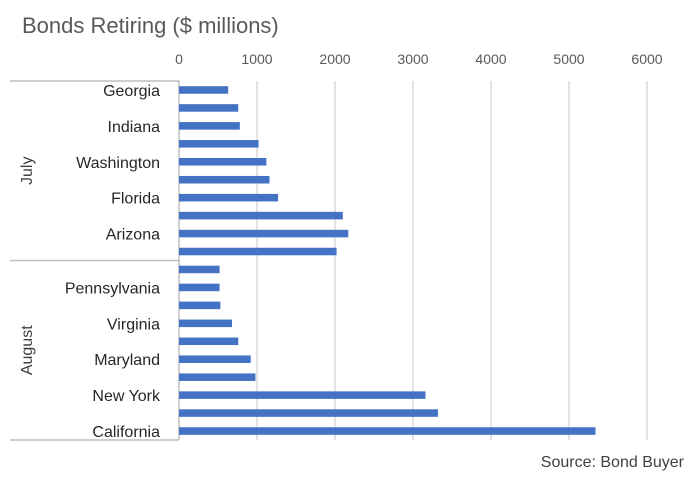 Image resolution: width=700 pixels, height=485 pixels. I want to click on x-tick-label: 2000, so click(334, 59).